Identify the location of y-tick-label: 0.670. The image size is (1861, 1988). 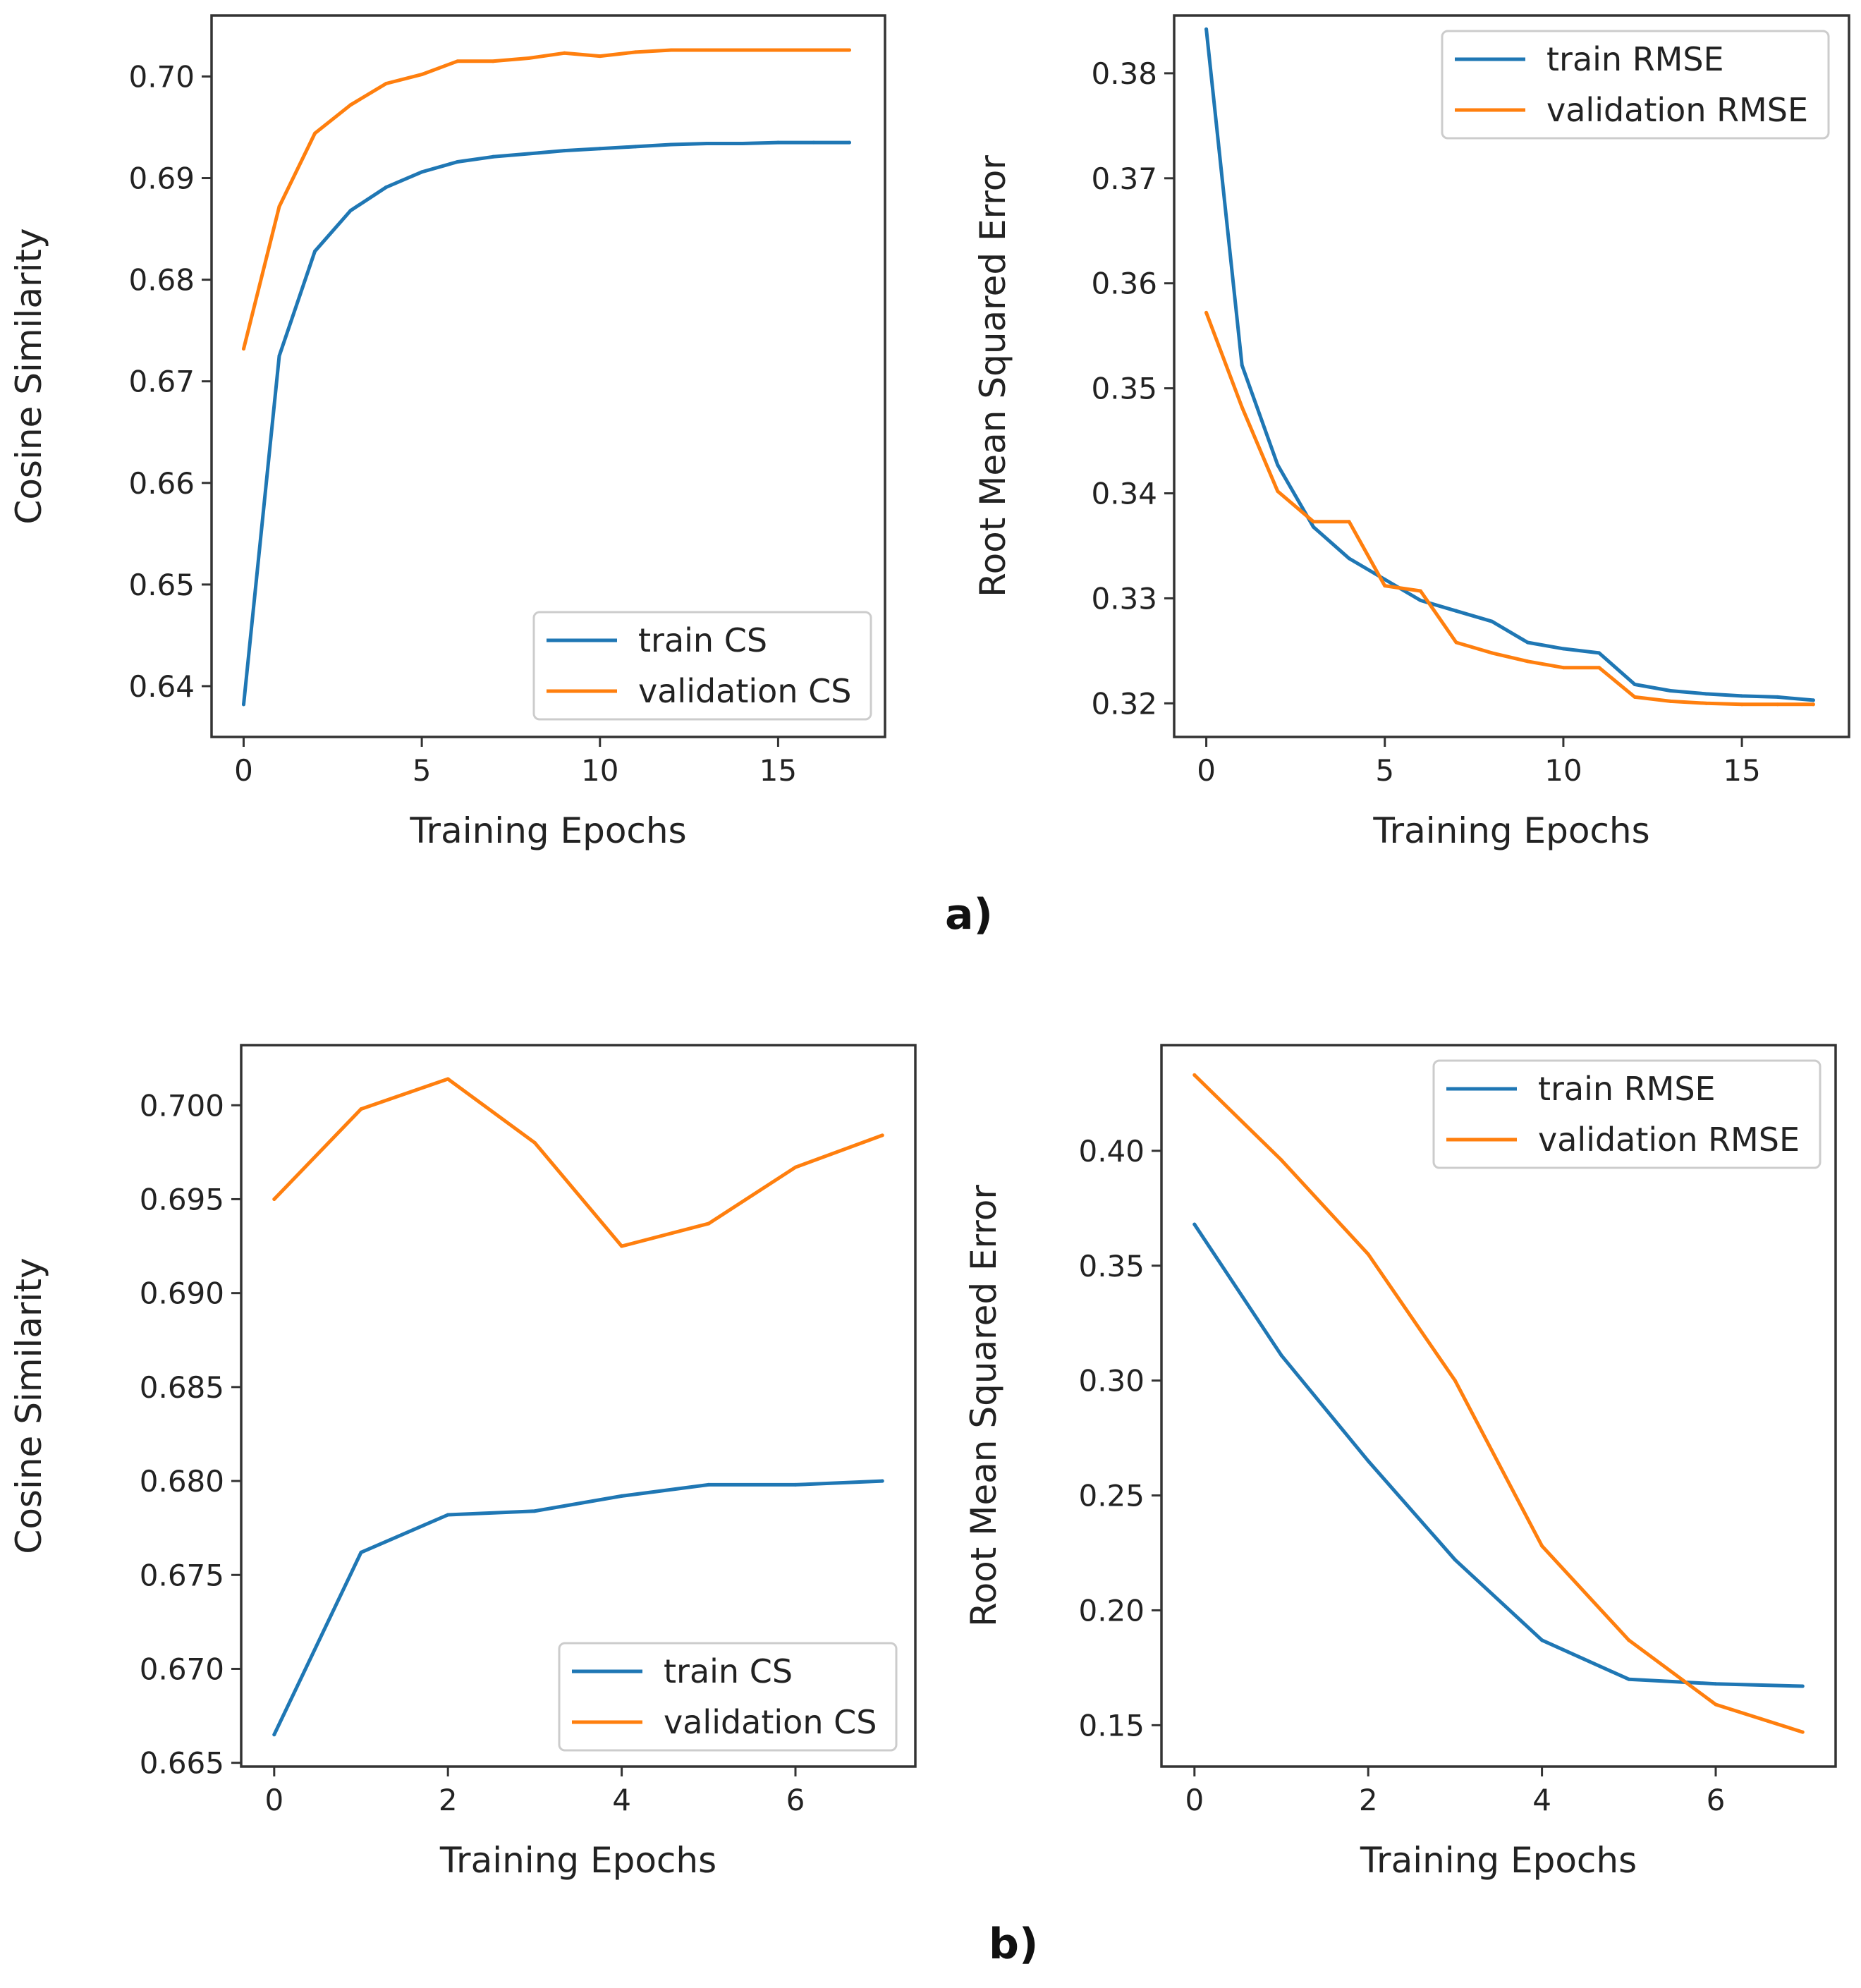
(182, 1669).